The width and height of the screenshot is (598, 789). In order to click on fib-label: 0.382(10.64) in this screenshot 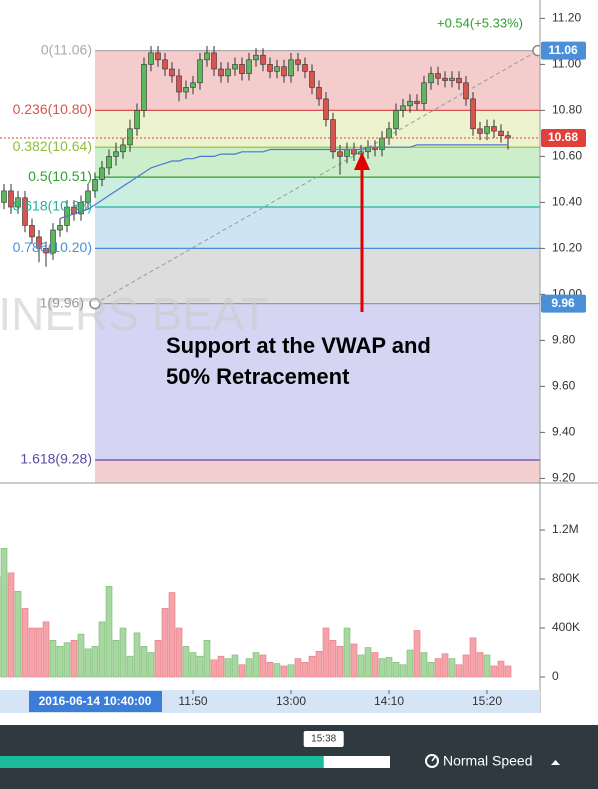, I will do `click(52, 146)`.